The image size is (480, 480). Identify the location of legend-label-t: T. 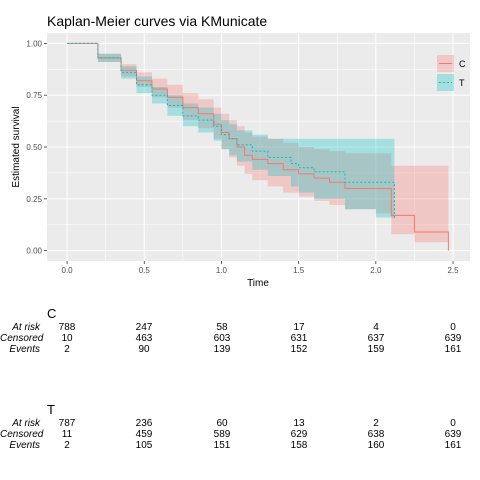
(462, 83).